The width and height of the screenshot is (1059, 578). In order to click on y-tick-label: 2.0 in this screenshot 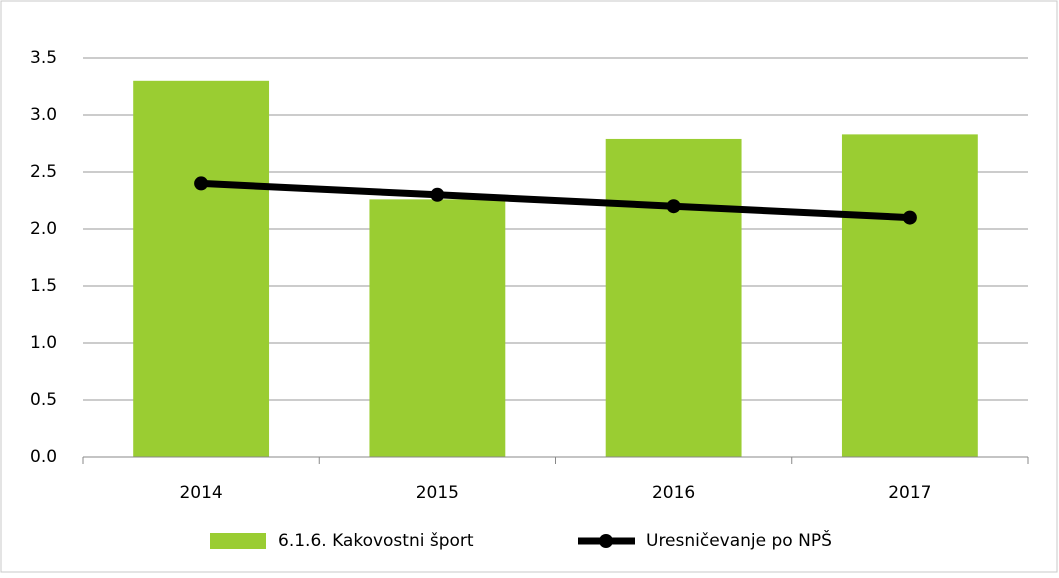, I will do `click(43, 229)`.